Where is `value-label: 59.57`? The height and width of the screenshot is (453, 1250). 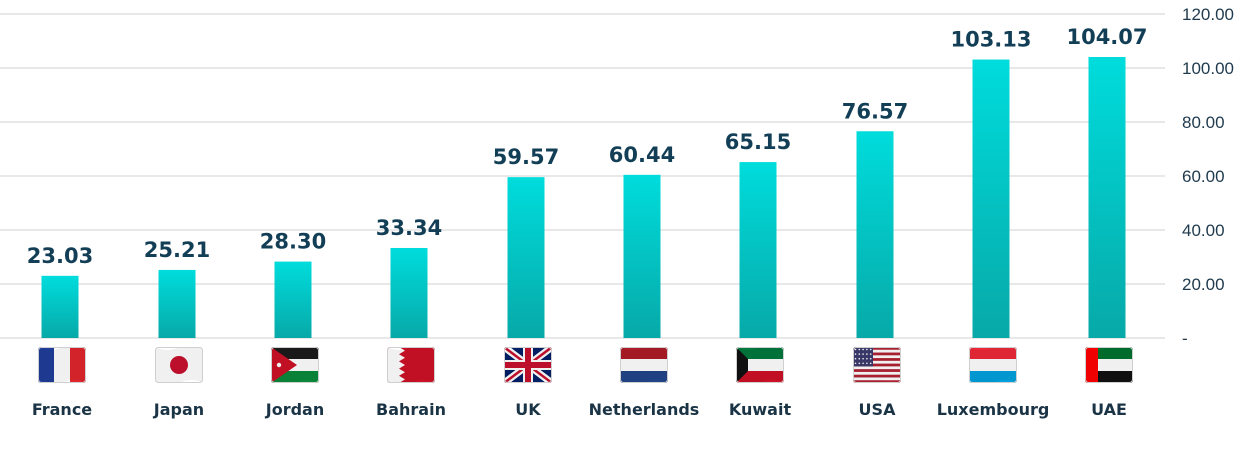
value-label: 59.57 is located at coordinates (526, 157).